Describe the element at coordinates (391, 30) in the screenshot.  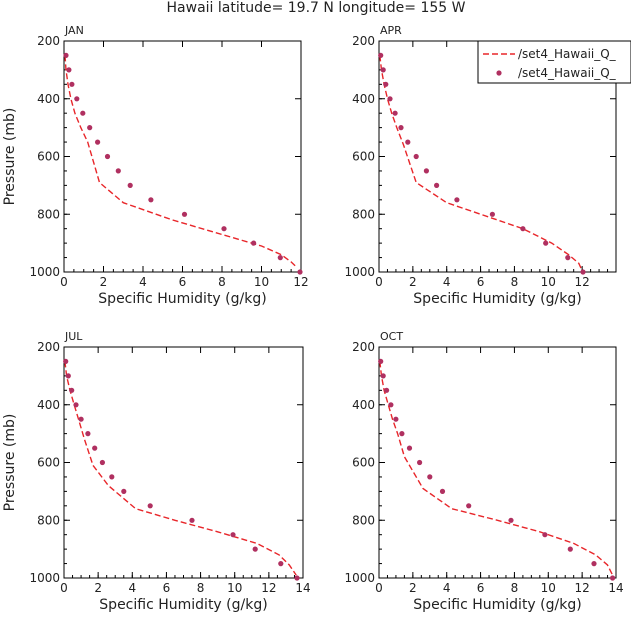
I see `panel-title: APR` at that location.